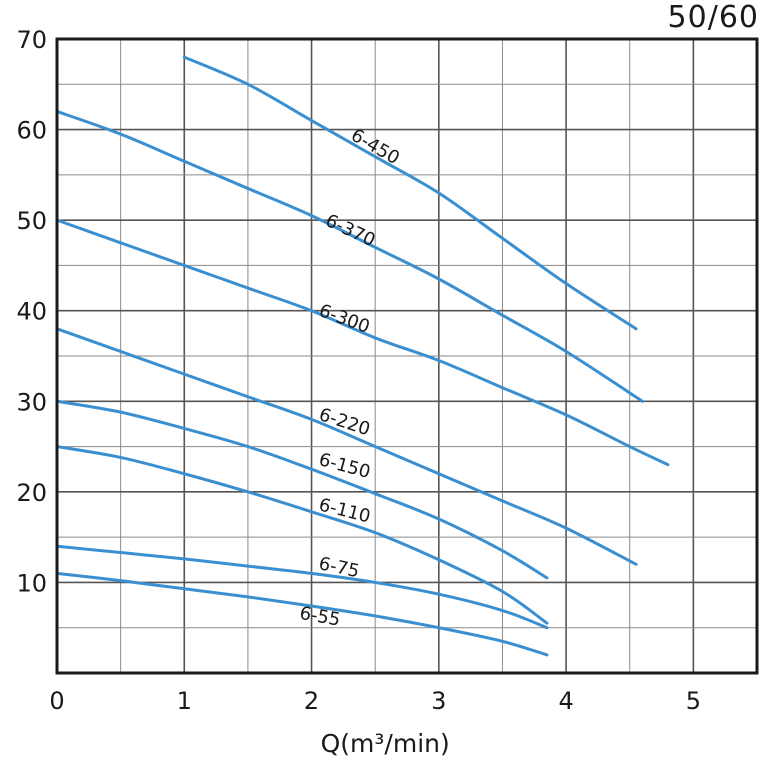  I want to click on y-tick-label: 10, so click(31, 583).